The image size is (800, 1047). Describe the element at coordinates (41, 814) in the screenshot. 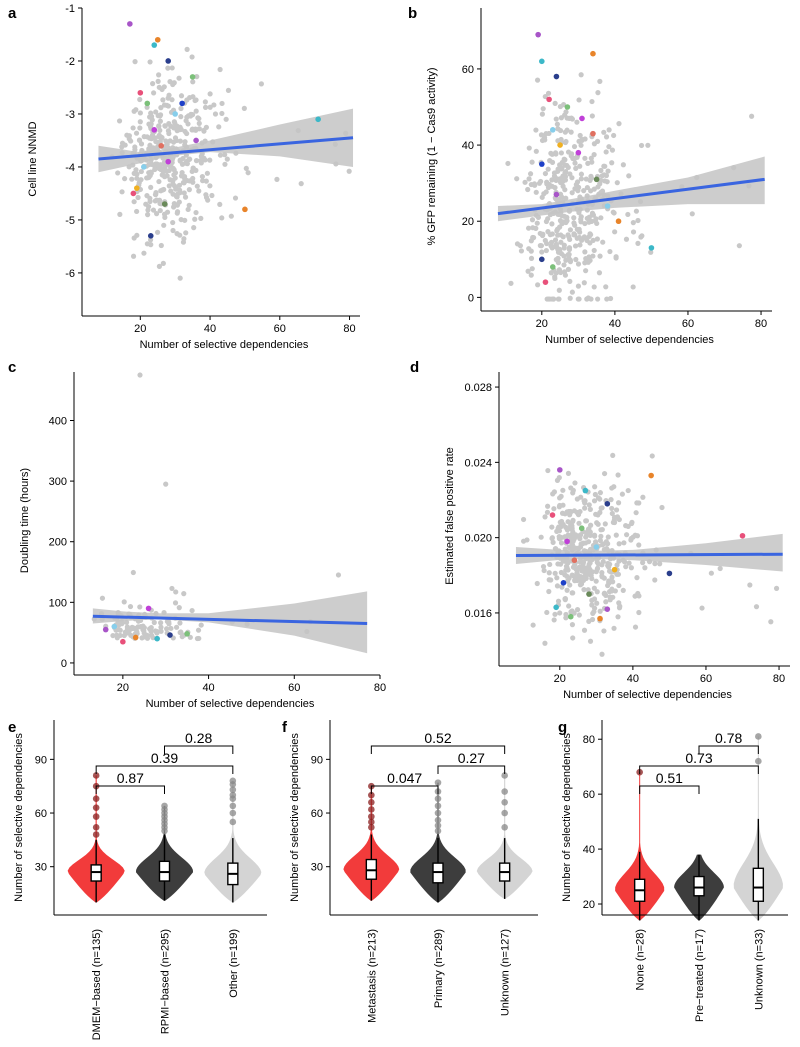

I see `y-tick-label: 60` at that location.